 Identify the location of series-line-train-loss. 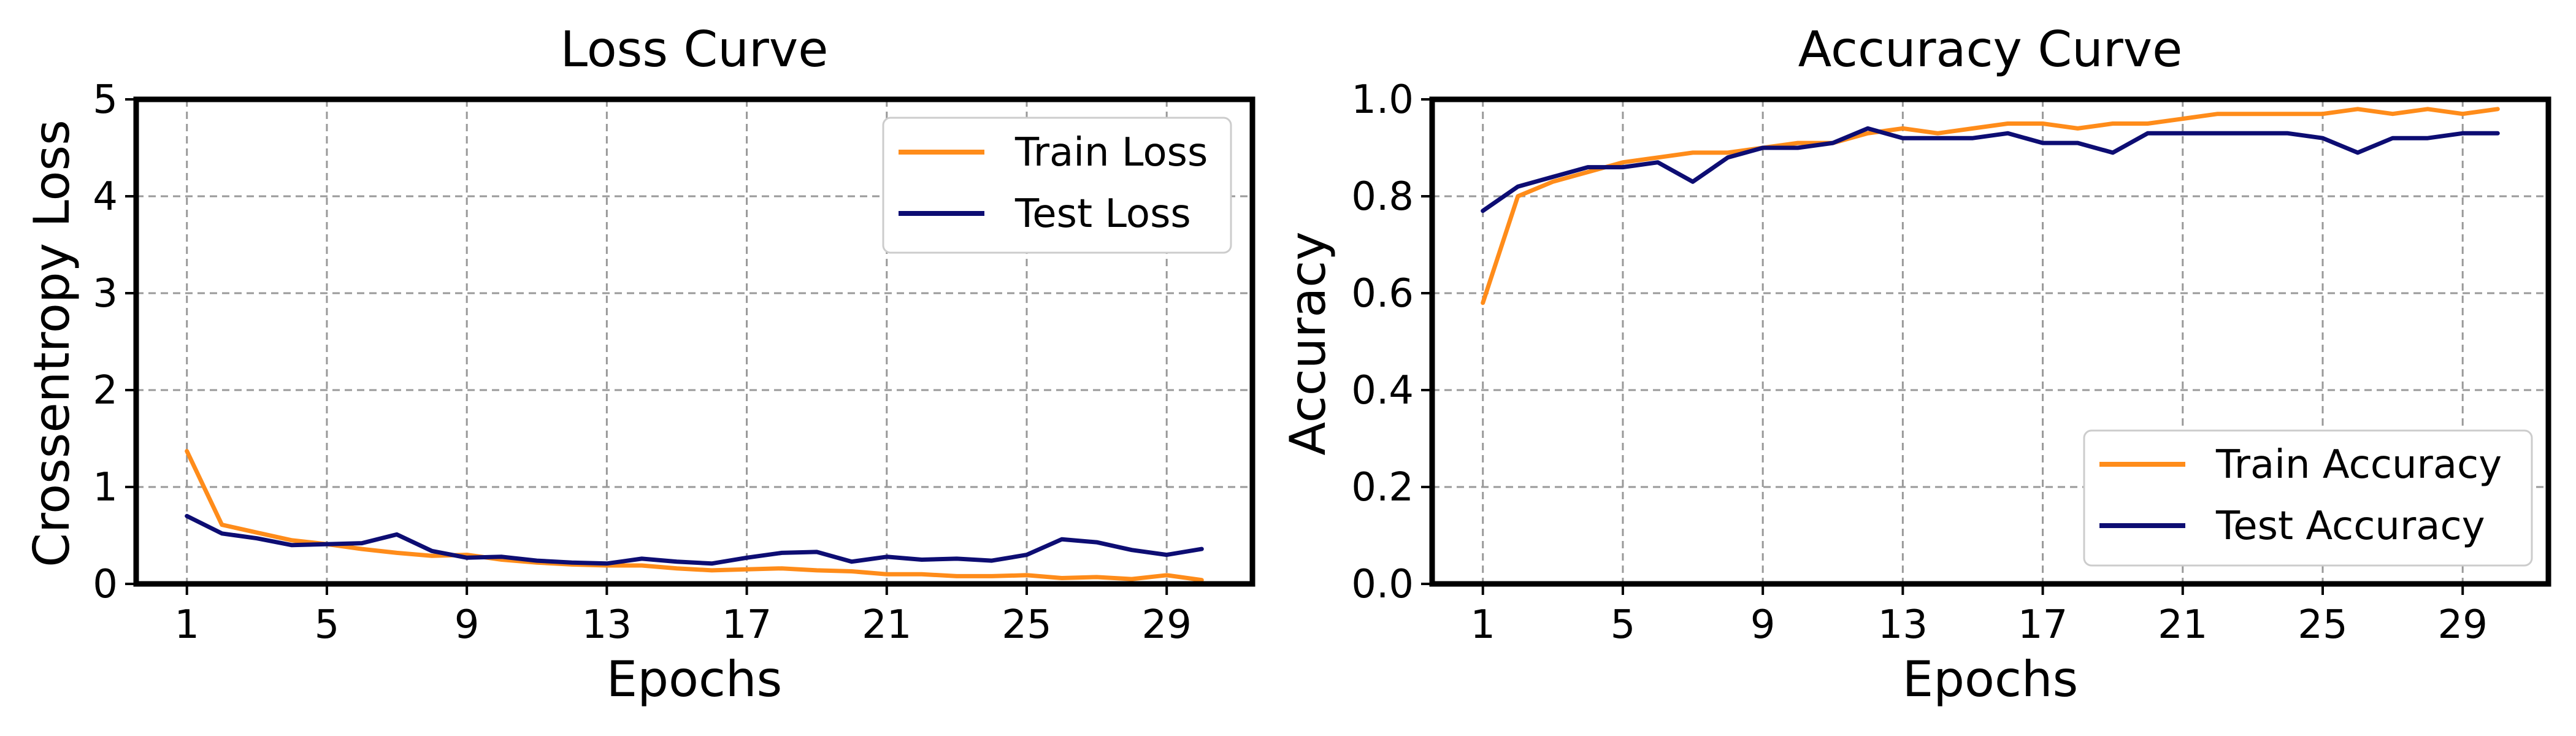
(694, 516).